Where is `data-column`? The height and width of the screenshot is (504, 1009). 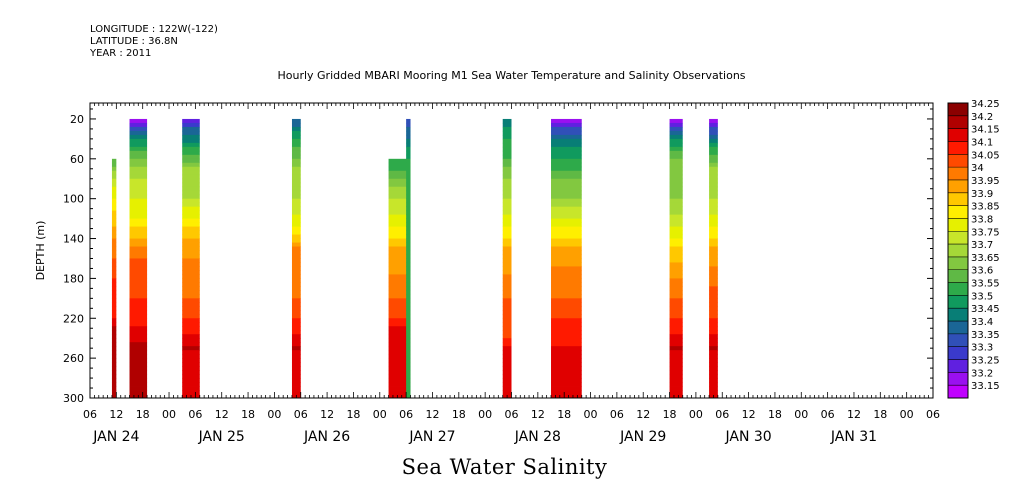
data-column is located at coordinates (713, 258).